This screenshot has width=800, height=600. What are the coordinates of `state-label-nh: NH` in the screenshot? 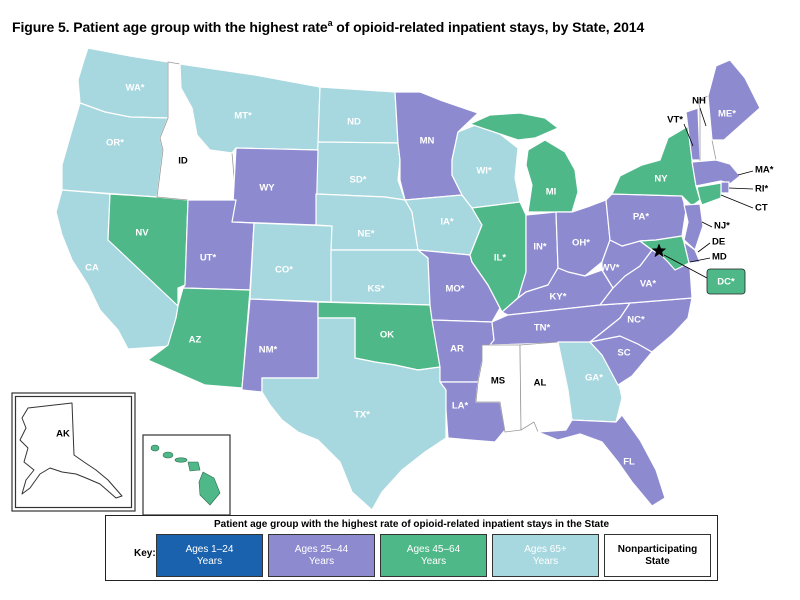 It's located at (699, 101).